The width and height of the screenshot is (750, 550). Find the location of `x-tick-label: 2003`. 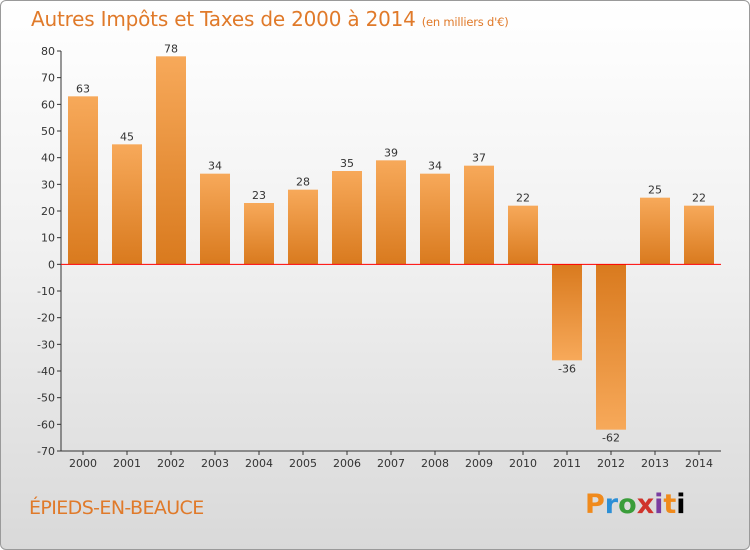

x-tick-label: 2003 is located at coordinates (215, 463).